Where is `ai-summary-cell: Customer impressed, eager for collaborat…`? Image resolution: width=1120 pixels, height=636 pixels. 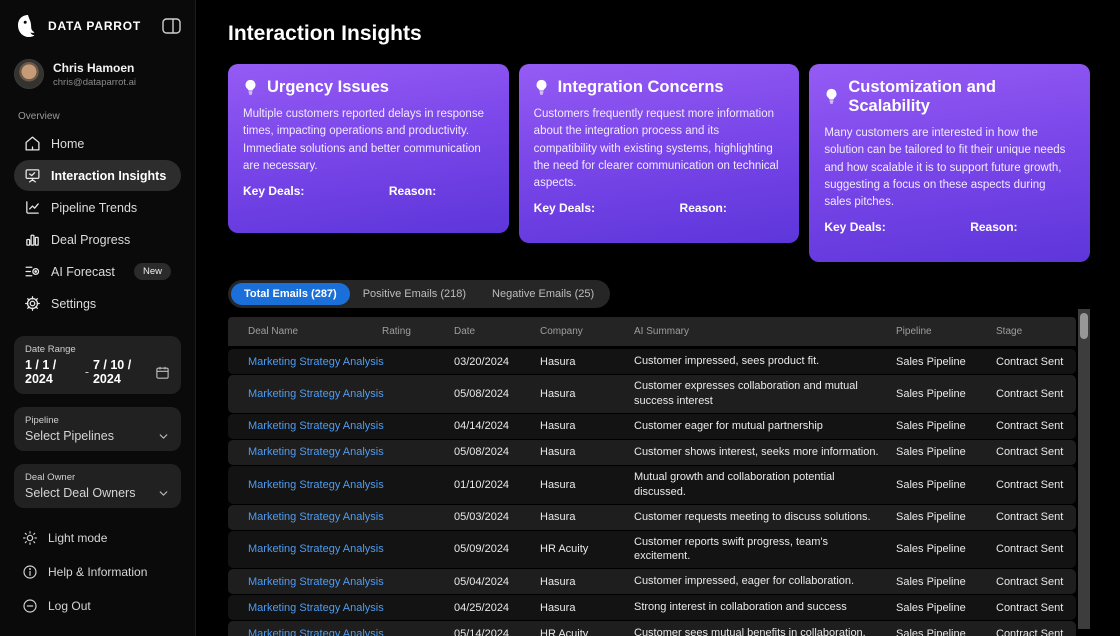 ai-summary-cell: Customer impressed, eager for collaborat… is located at coordinates (744, 581).